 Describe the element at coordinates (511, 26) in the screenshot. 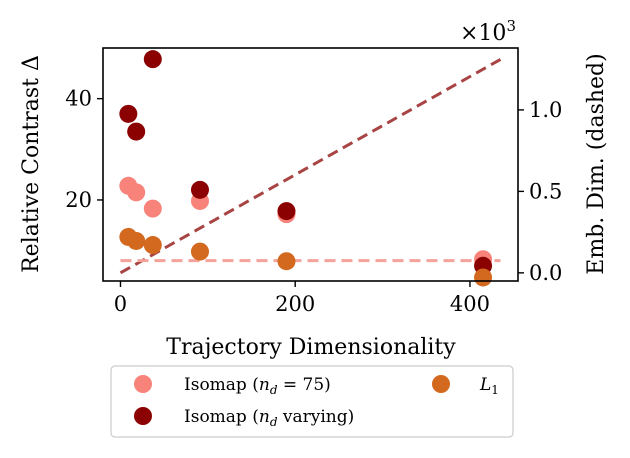

I see `y2-multiplier-exponent: 3` at that location.